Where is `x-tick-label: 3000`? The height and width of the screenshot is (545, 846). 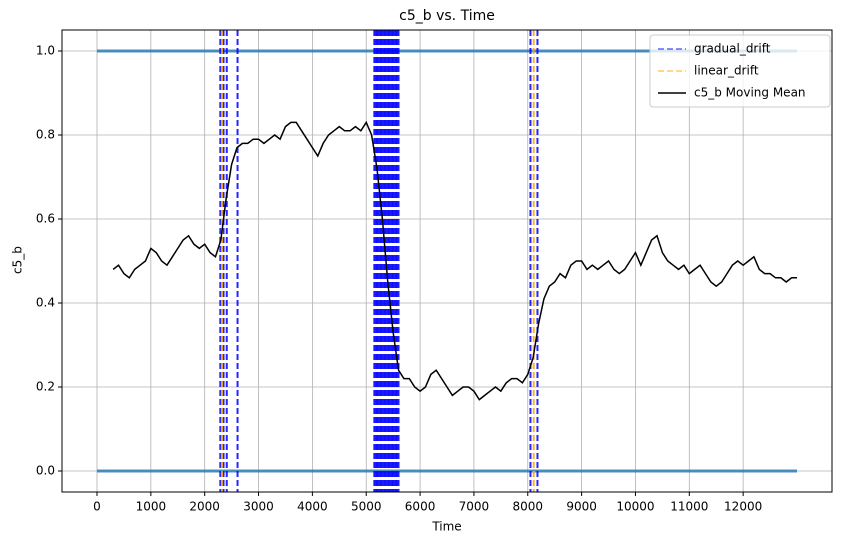
x-tick-label: 3000 is located at coordinates (258, 507).